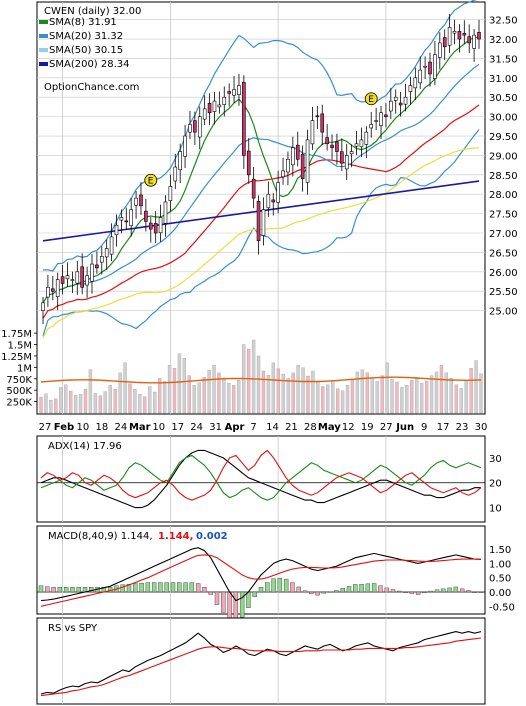 The width and height of the screenshot is (526, 706). What do you see at coordinates (89, 64) in the screenshot?
I see `legend-label: SMA(200) 28.34` at bounding box center [89, 64].